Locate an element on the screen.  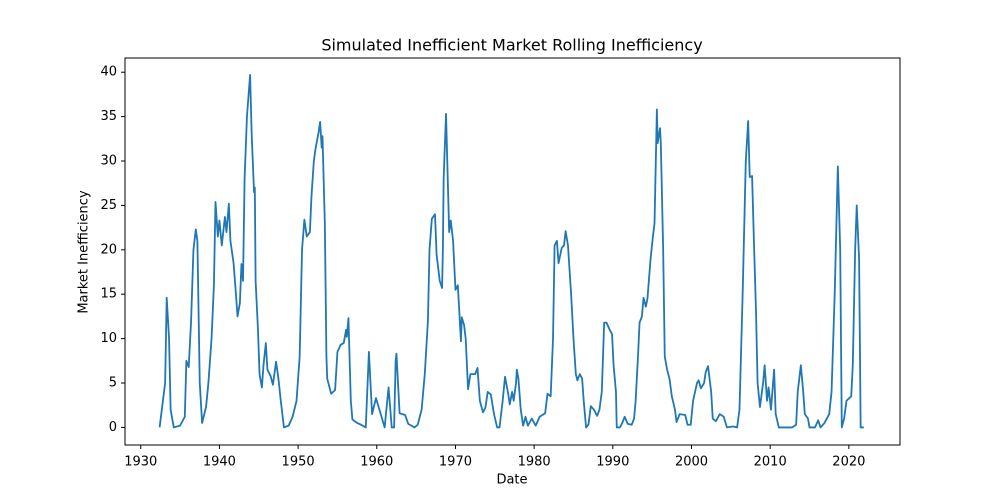
x-tick-label: 2010 is located at coordinates (770, 462).